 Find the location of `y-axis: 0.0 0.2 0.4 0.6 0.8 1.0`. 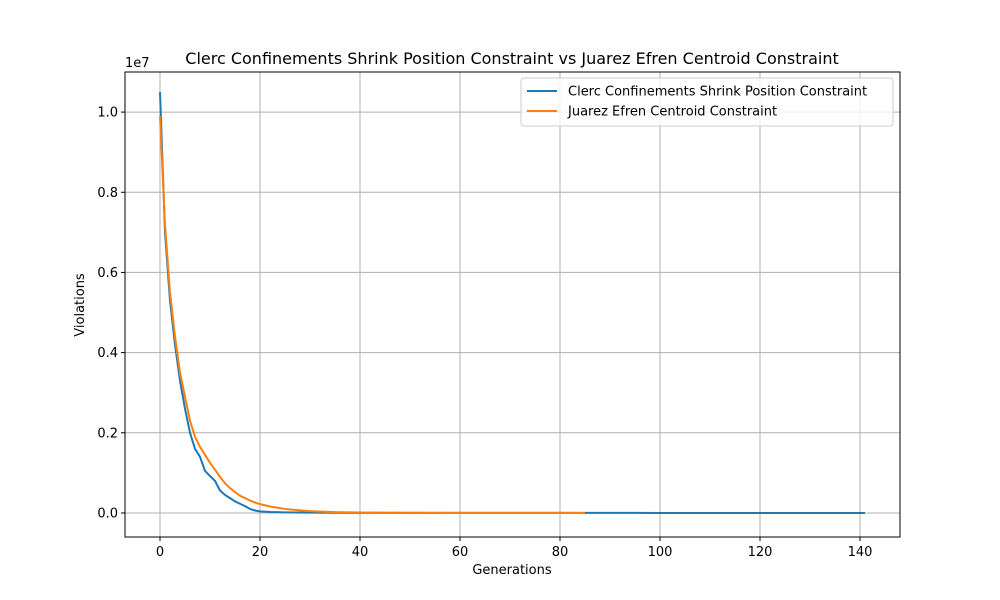

y-axis: 0.0 0.2 0.4 0.6 0.8 1.0 is located at coordinates (111, 313).